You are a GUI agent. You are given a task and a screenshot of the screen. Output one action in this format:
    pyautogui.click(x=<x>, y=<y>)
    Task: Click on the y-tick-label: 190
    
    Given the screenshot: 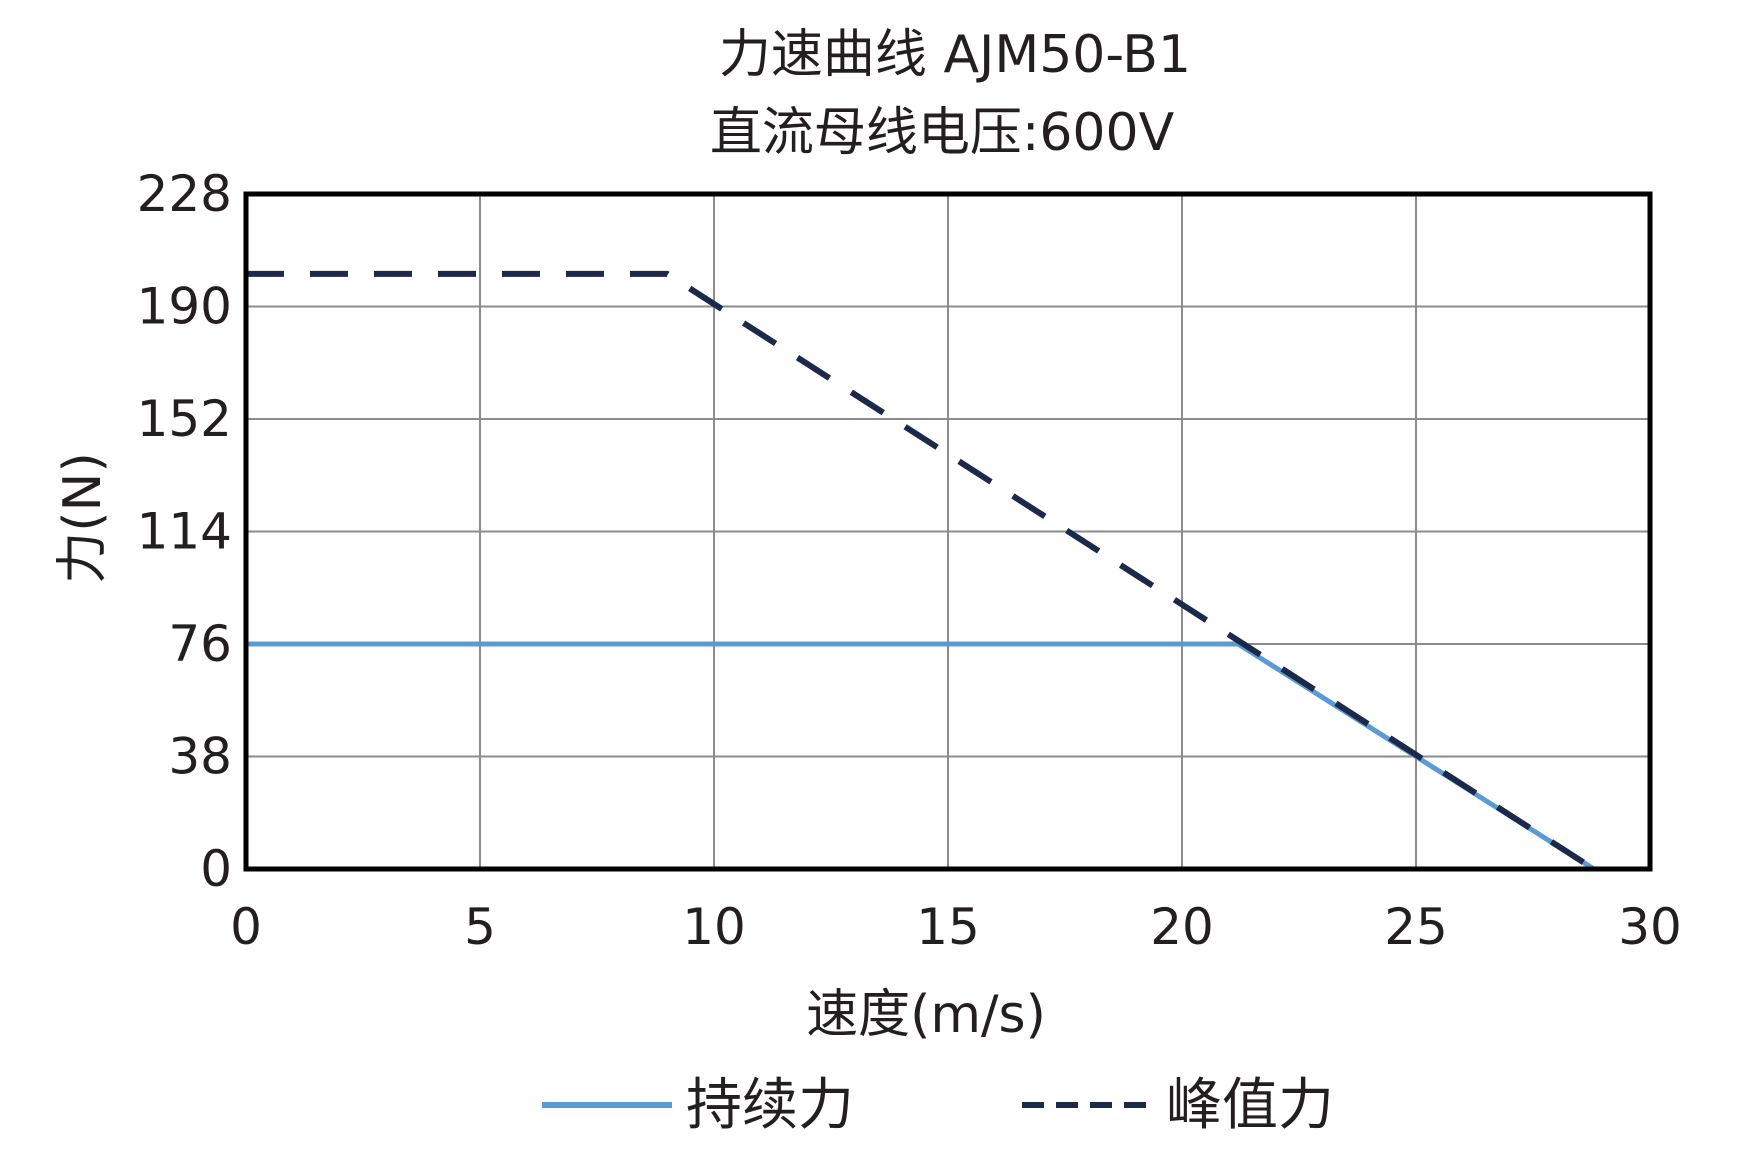 What is the action you would take?
    pyautogui.click(x=184, y=307)
    